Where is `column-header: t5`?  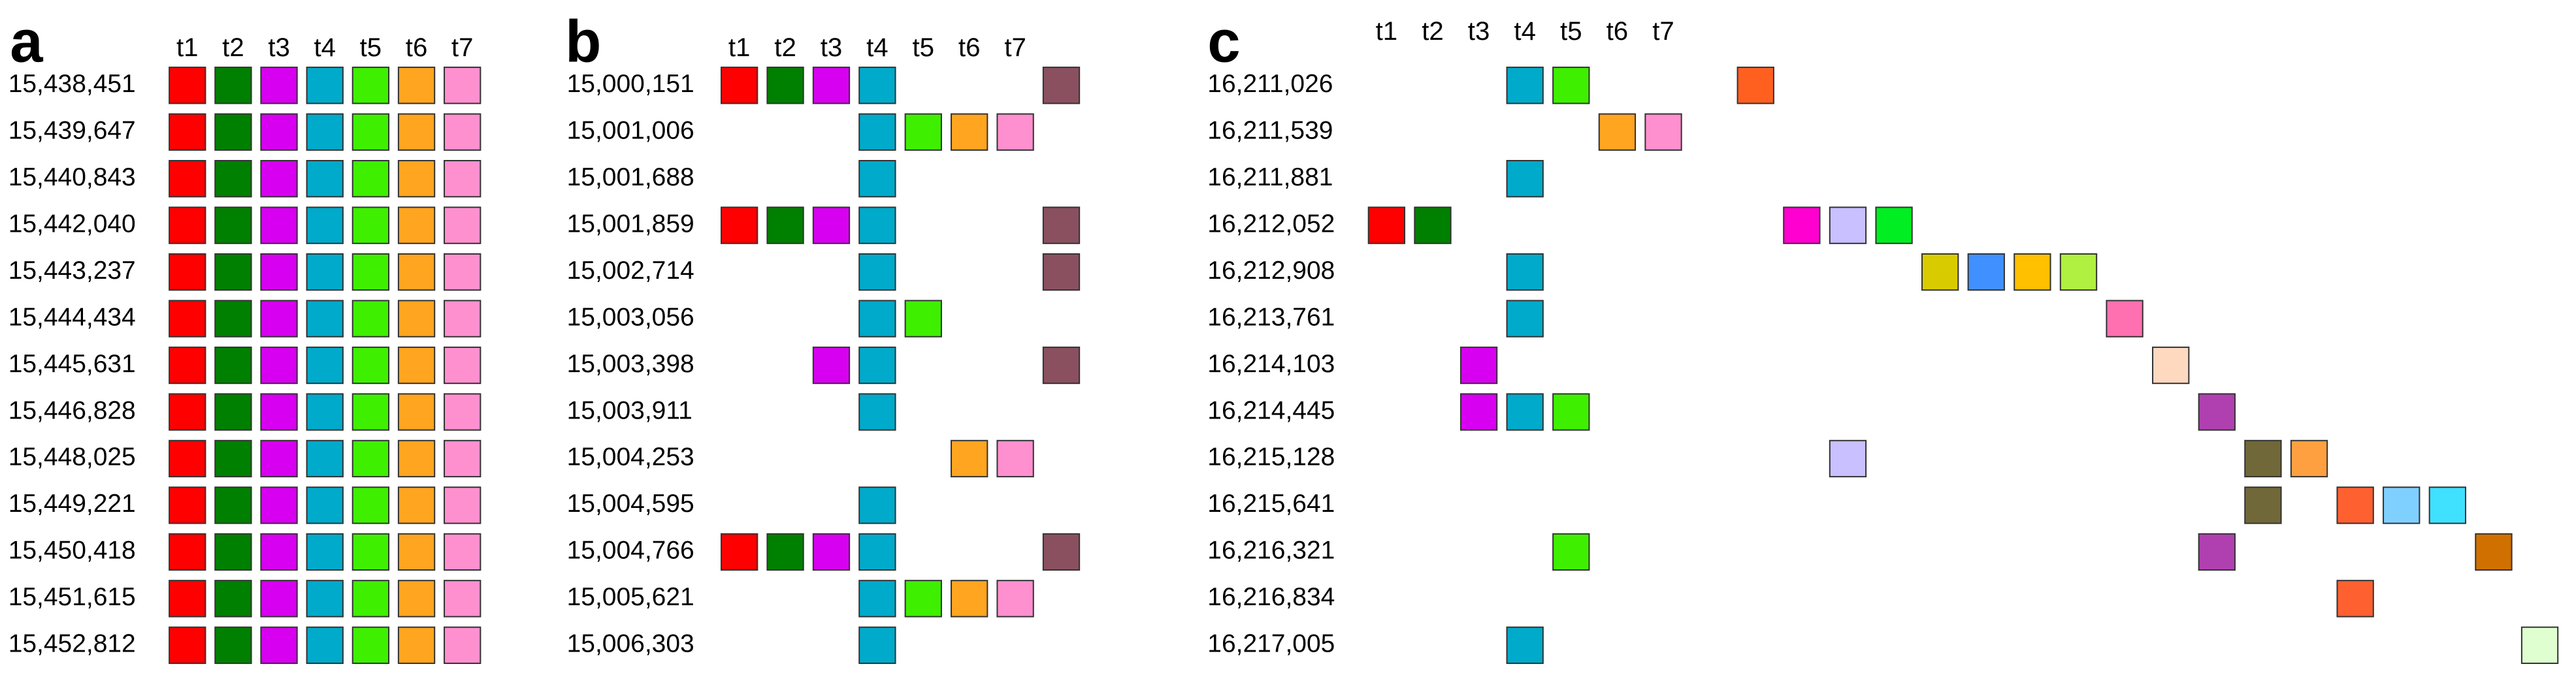 column-header: t5 is located at coordinates (1571, 31).